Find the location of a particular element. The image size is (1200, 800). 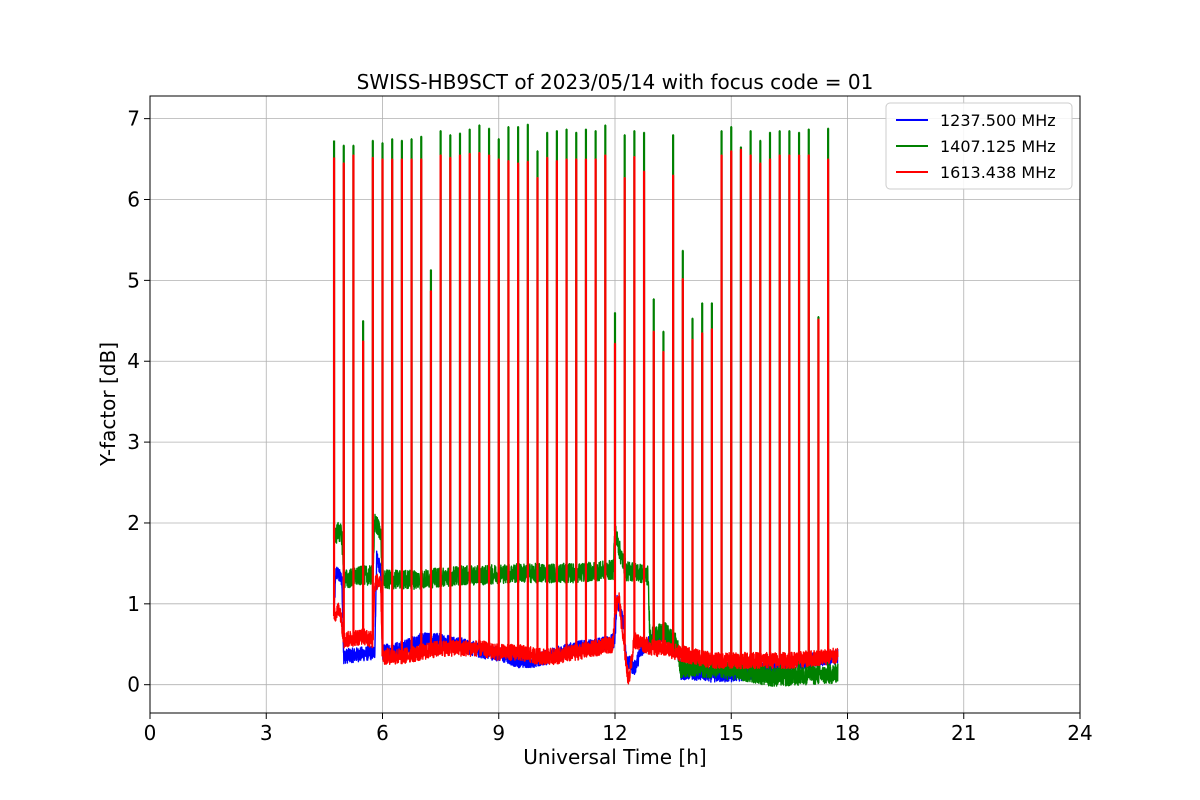

x-tick-label: 3 is located at coordinates (266, 733).